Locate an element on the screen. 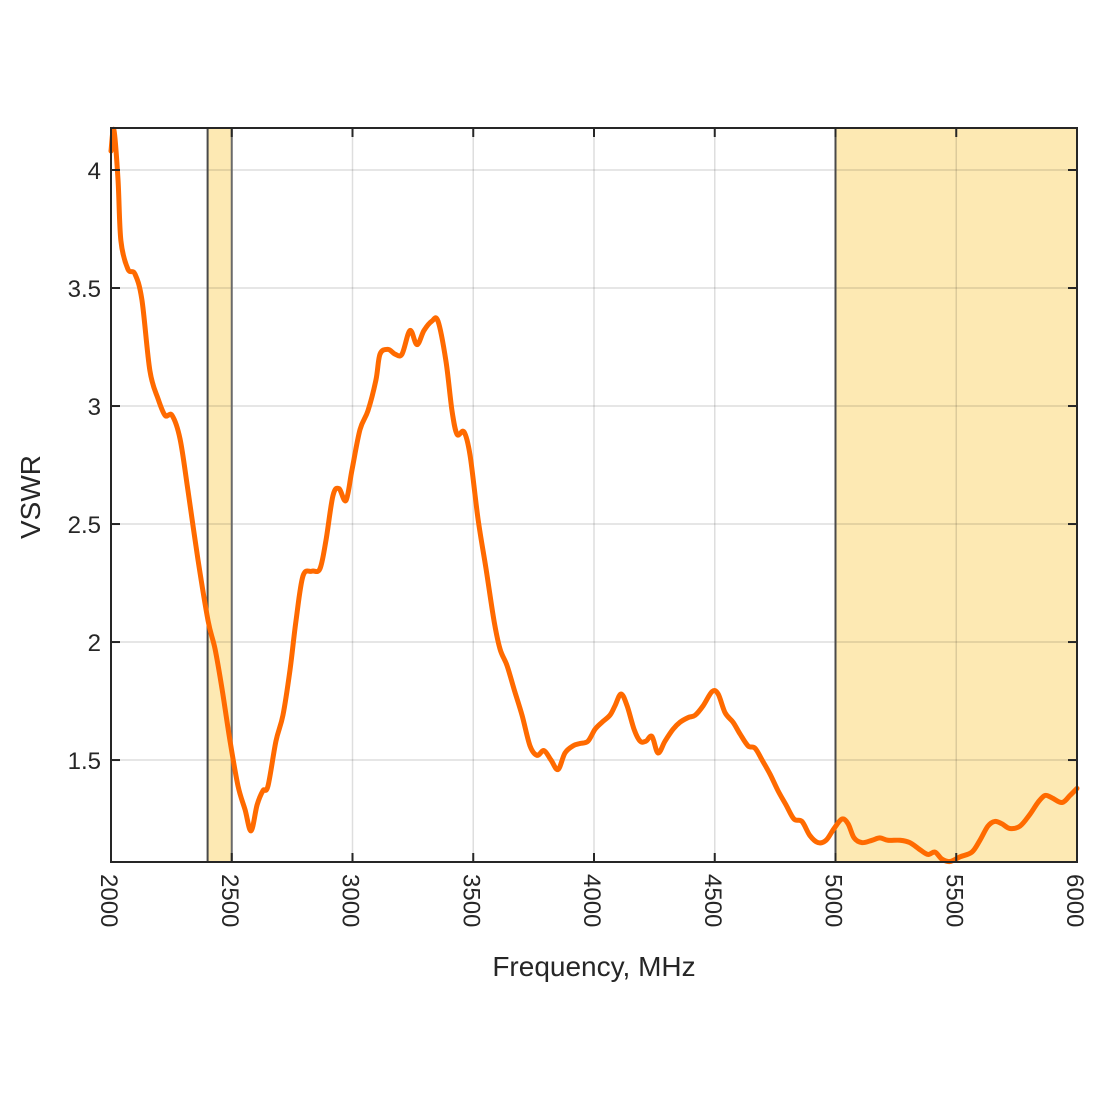 This screenshot has width=1100, height=1100. x-tick-label: 2000 is located at coordinates (108, 900).